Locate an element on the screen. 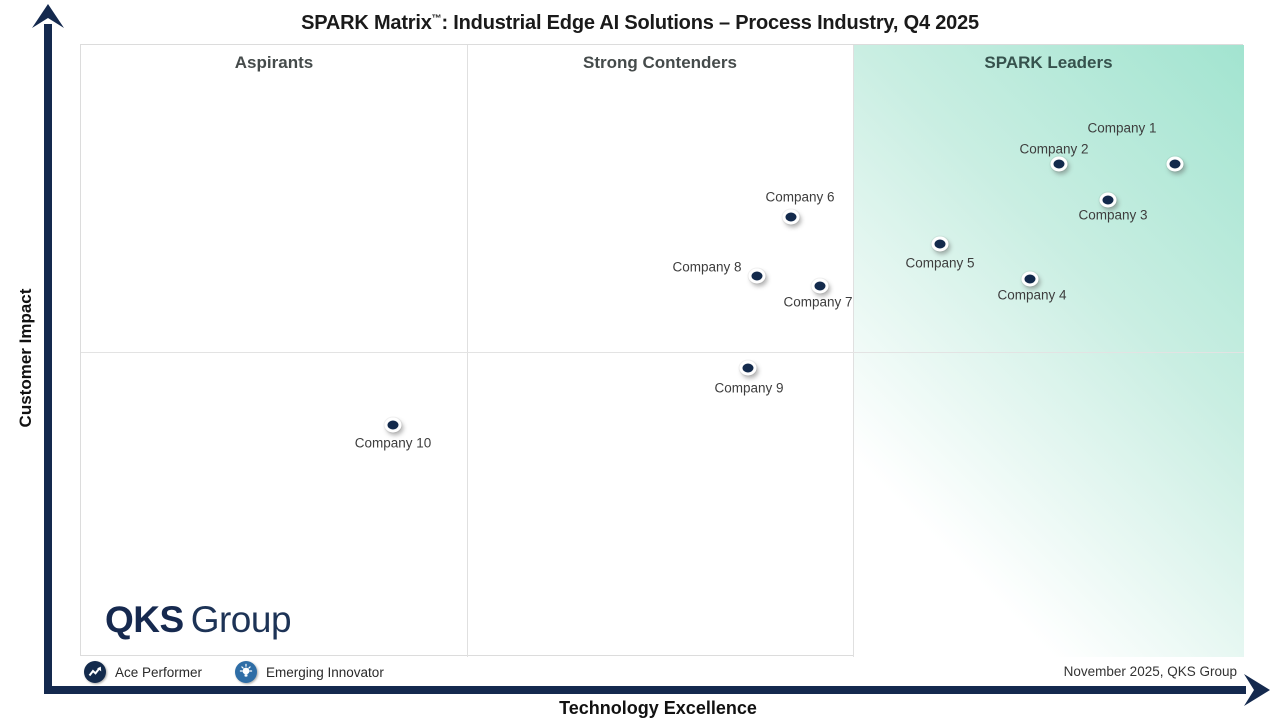 This screenshot has width=1280, height=720. legend-item-ace-performer: Ace Performer is located at coordinates (143, 672).